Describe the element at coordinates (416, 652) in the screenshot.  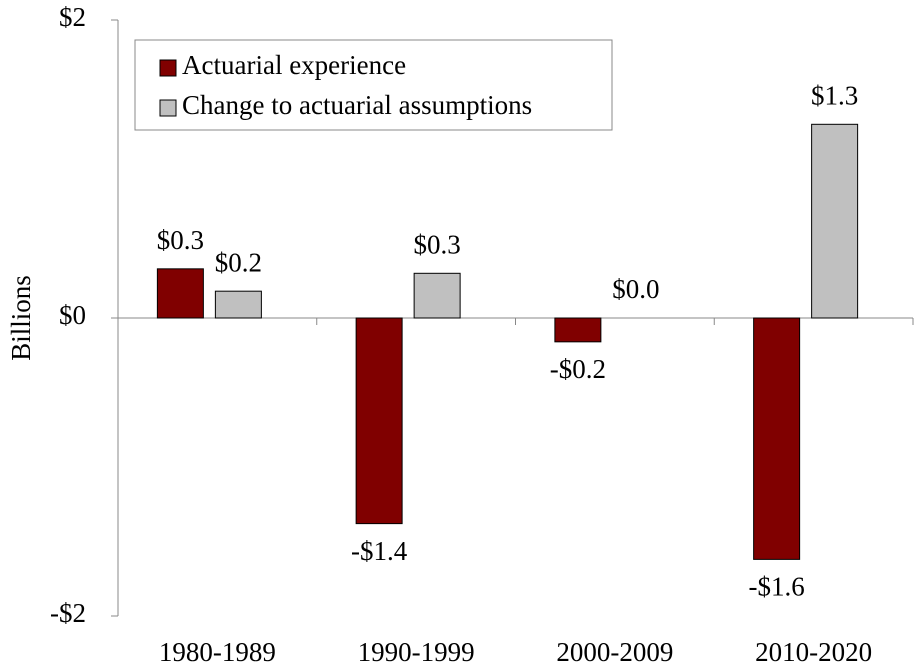
I see `x-tick-label: 1990-1999` at that location.